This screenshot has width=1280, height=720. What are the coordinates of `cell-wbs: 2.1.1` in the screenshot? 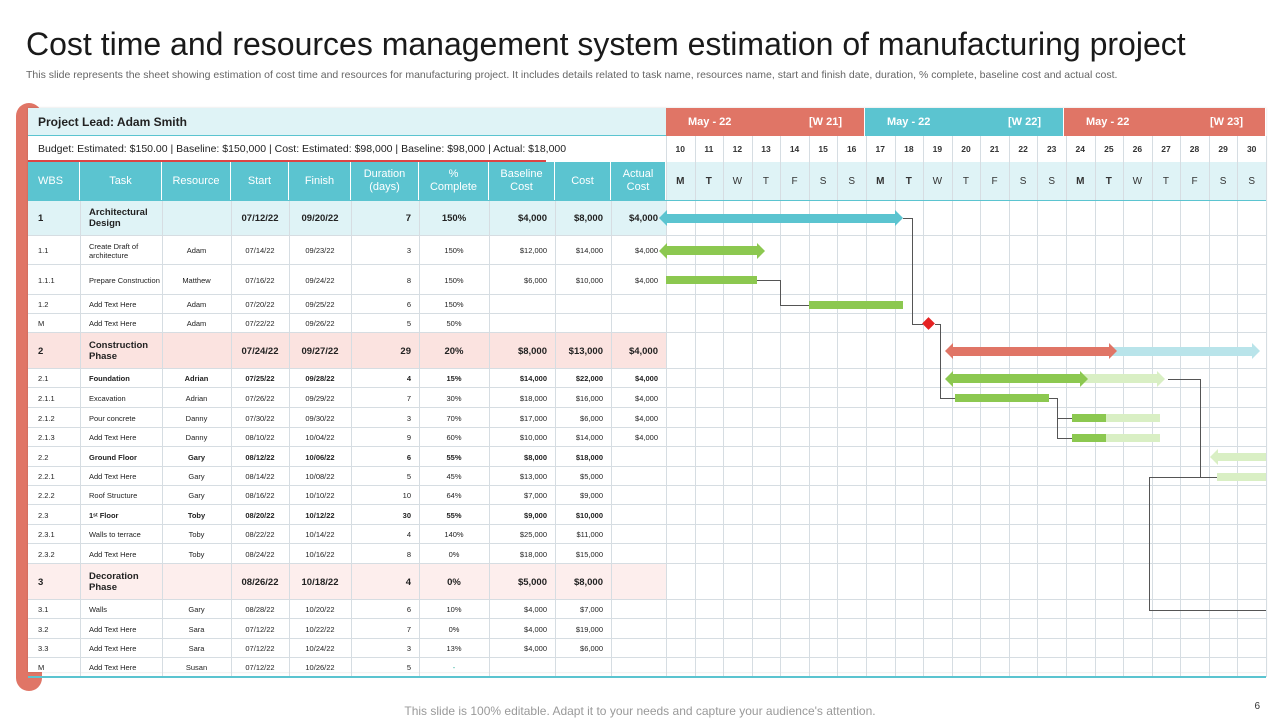 It's located at (46, 398).